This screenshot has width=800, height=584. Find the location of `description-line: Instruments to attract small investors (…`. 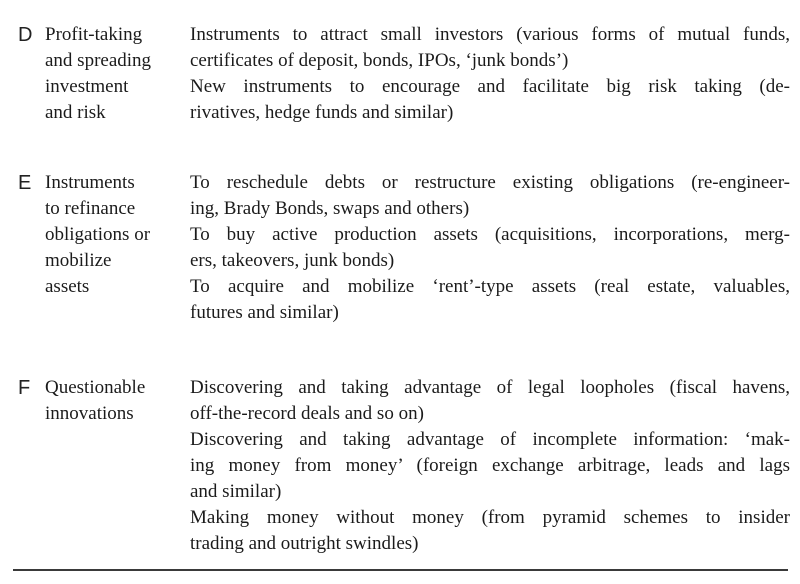

description-line: Instruments to attract small investors (… is located at coordinates (490, 34).